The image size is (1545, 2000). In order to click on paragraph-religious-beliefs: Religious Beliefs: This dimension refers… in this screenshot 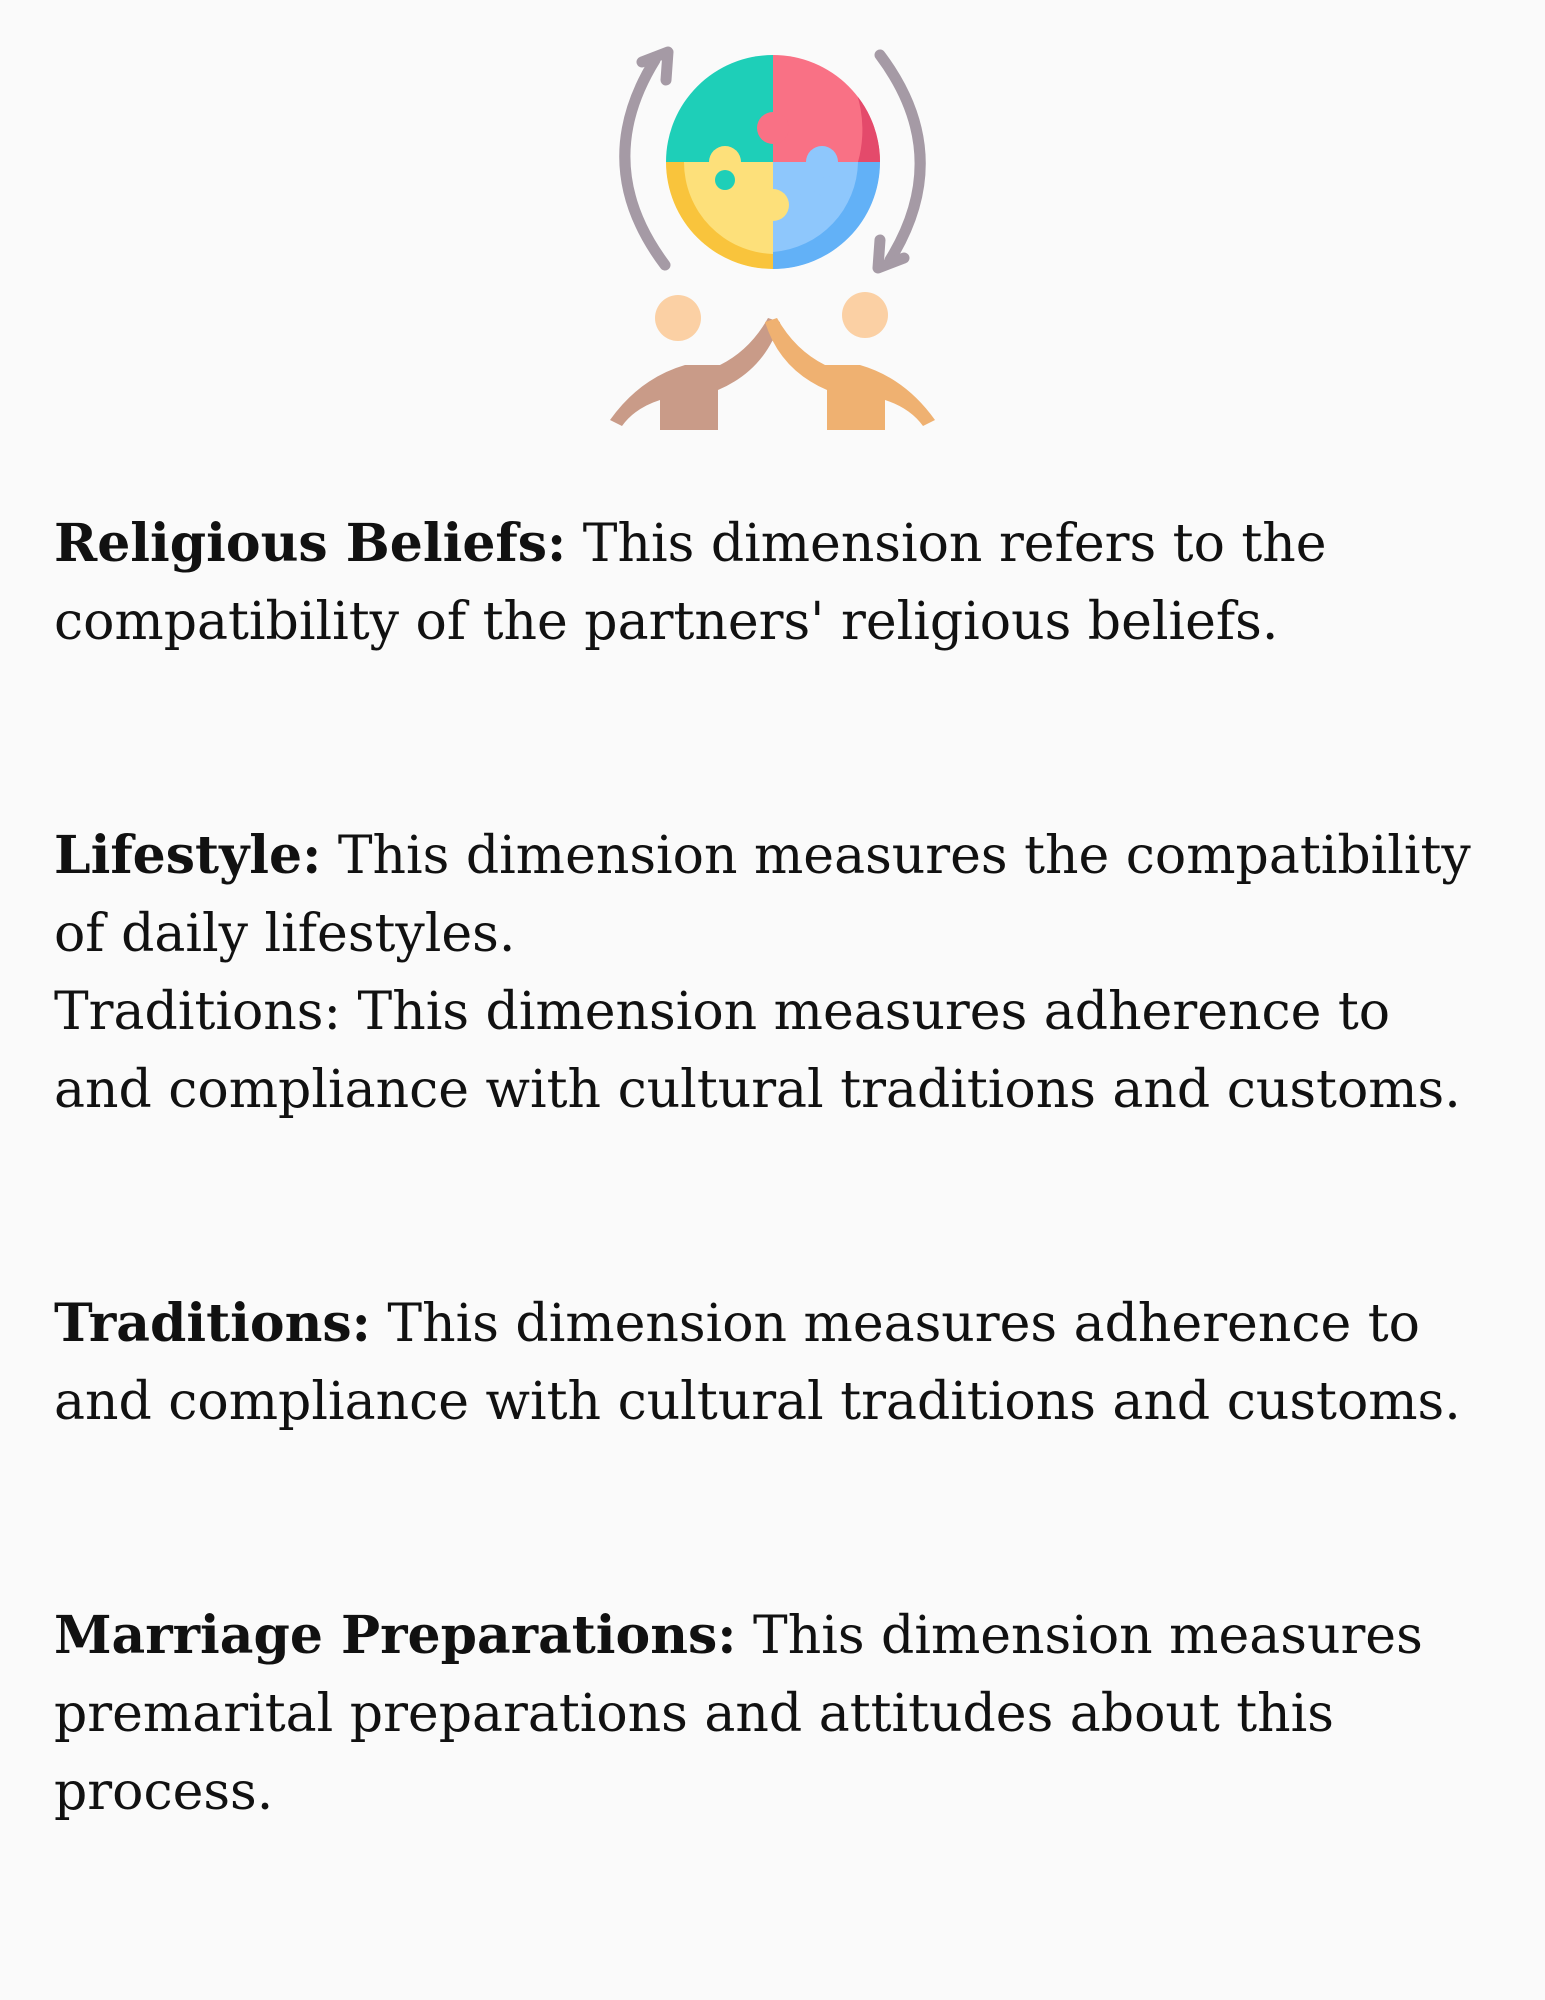, I will do `click(774, 583)`.